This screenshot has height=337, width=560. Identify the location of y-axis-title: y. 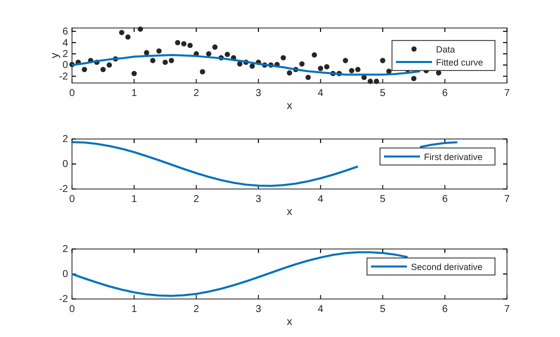
(55, 55).